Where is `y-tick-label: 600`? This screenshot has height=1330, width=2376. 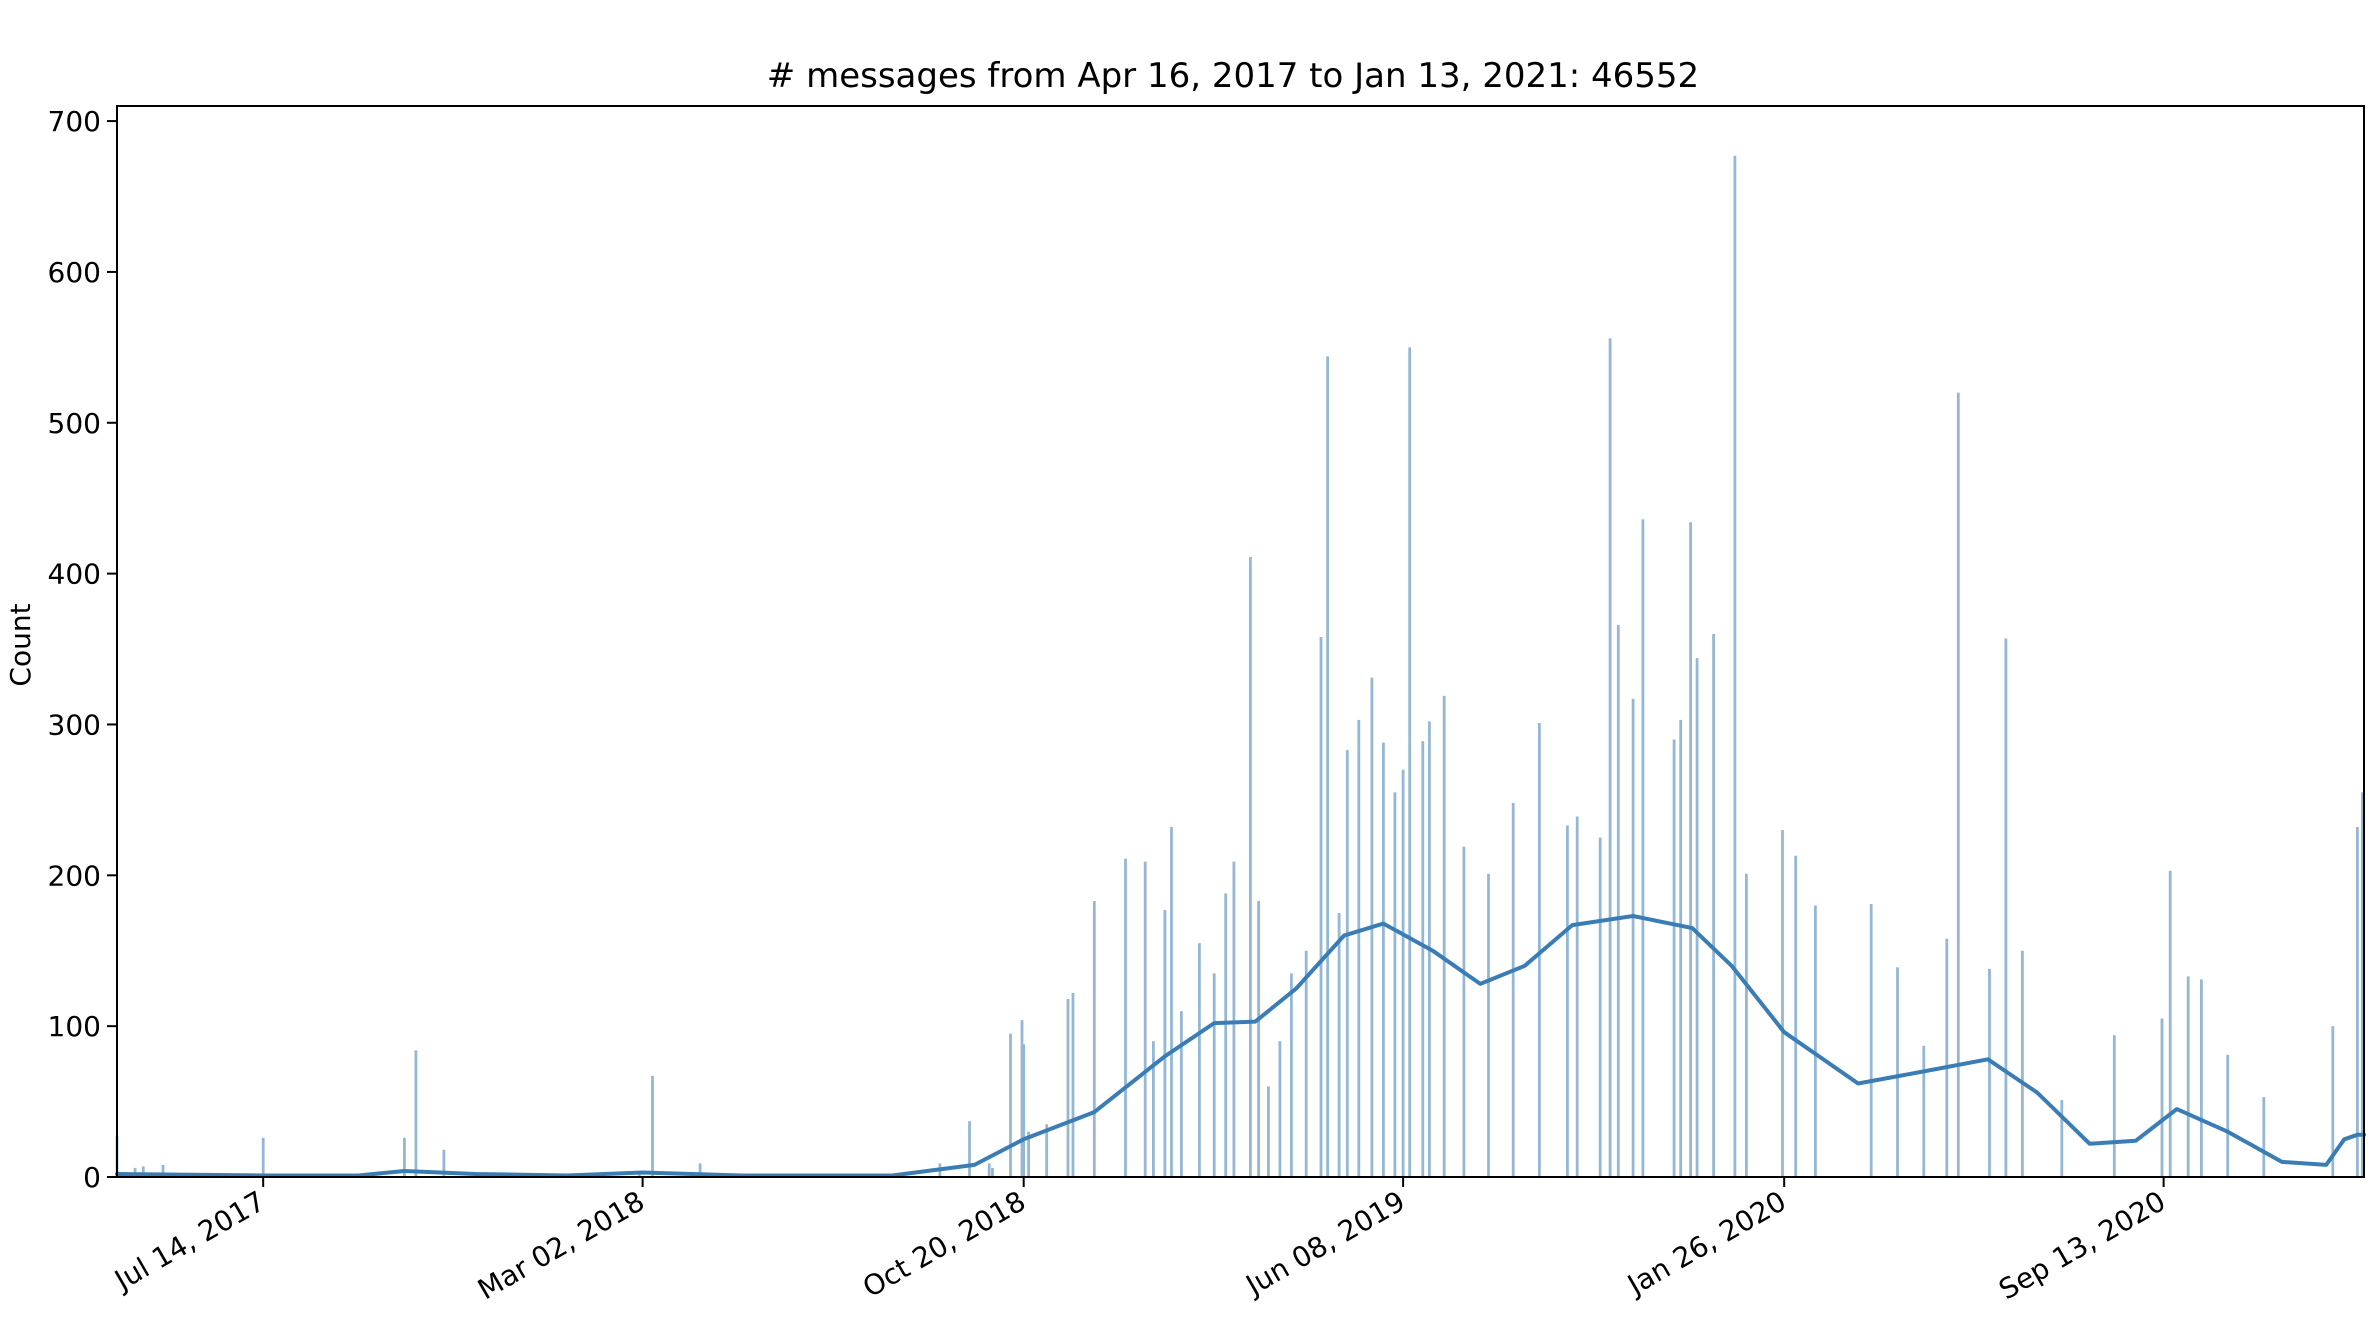 y-tick-label: 600 is located at coordinates (74, 272).